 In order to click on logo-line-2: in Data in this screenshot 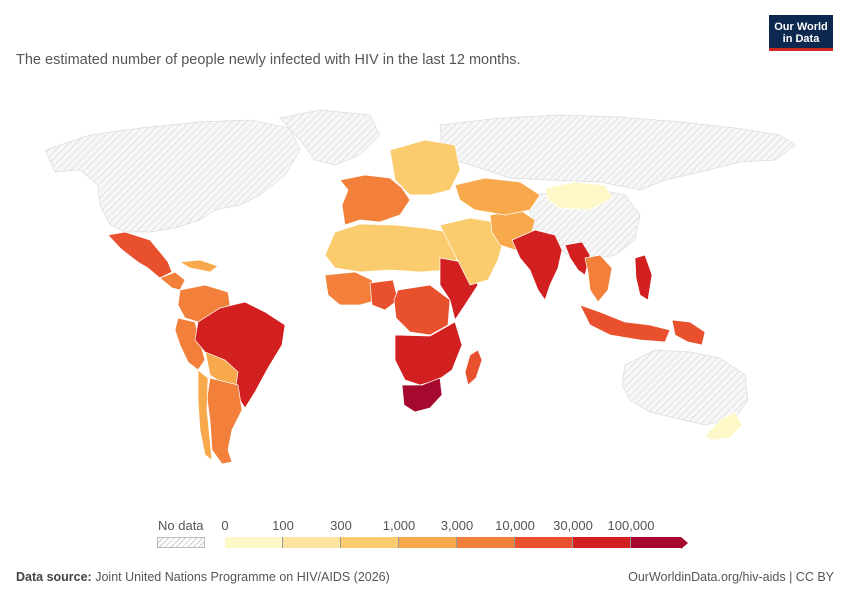, I will do `click(801, 39)`.